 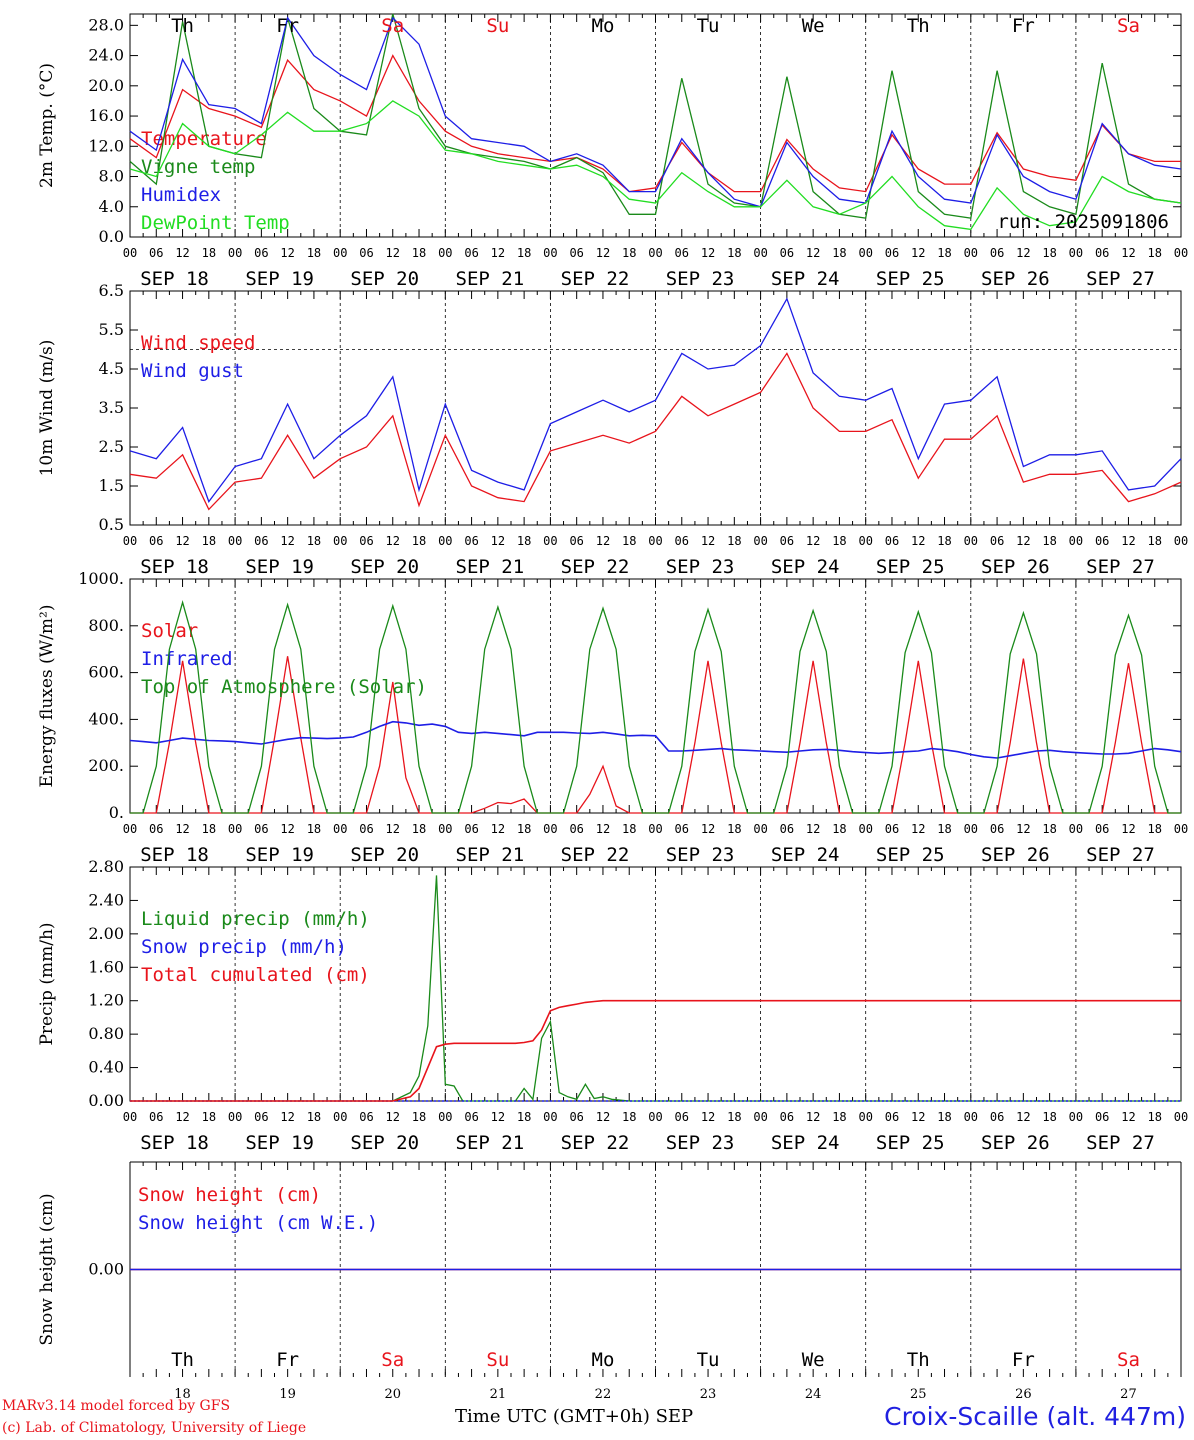 What do you see at coordinates (284, 687) in the screenshot?
I see `legend-entry: Top of Atmosphere (Solar)` at bounding box center [284, 687].